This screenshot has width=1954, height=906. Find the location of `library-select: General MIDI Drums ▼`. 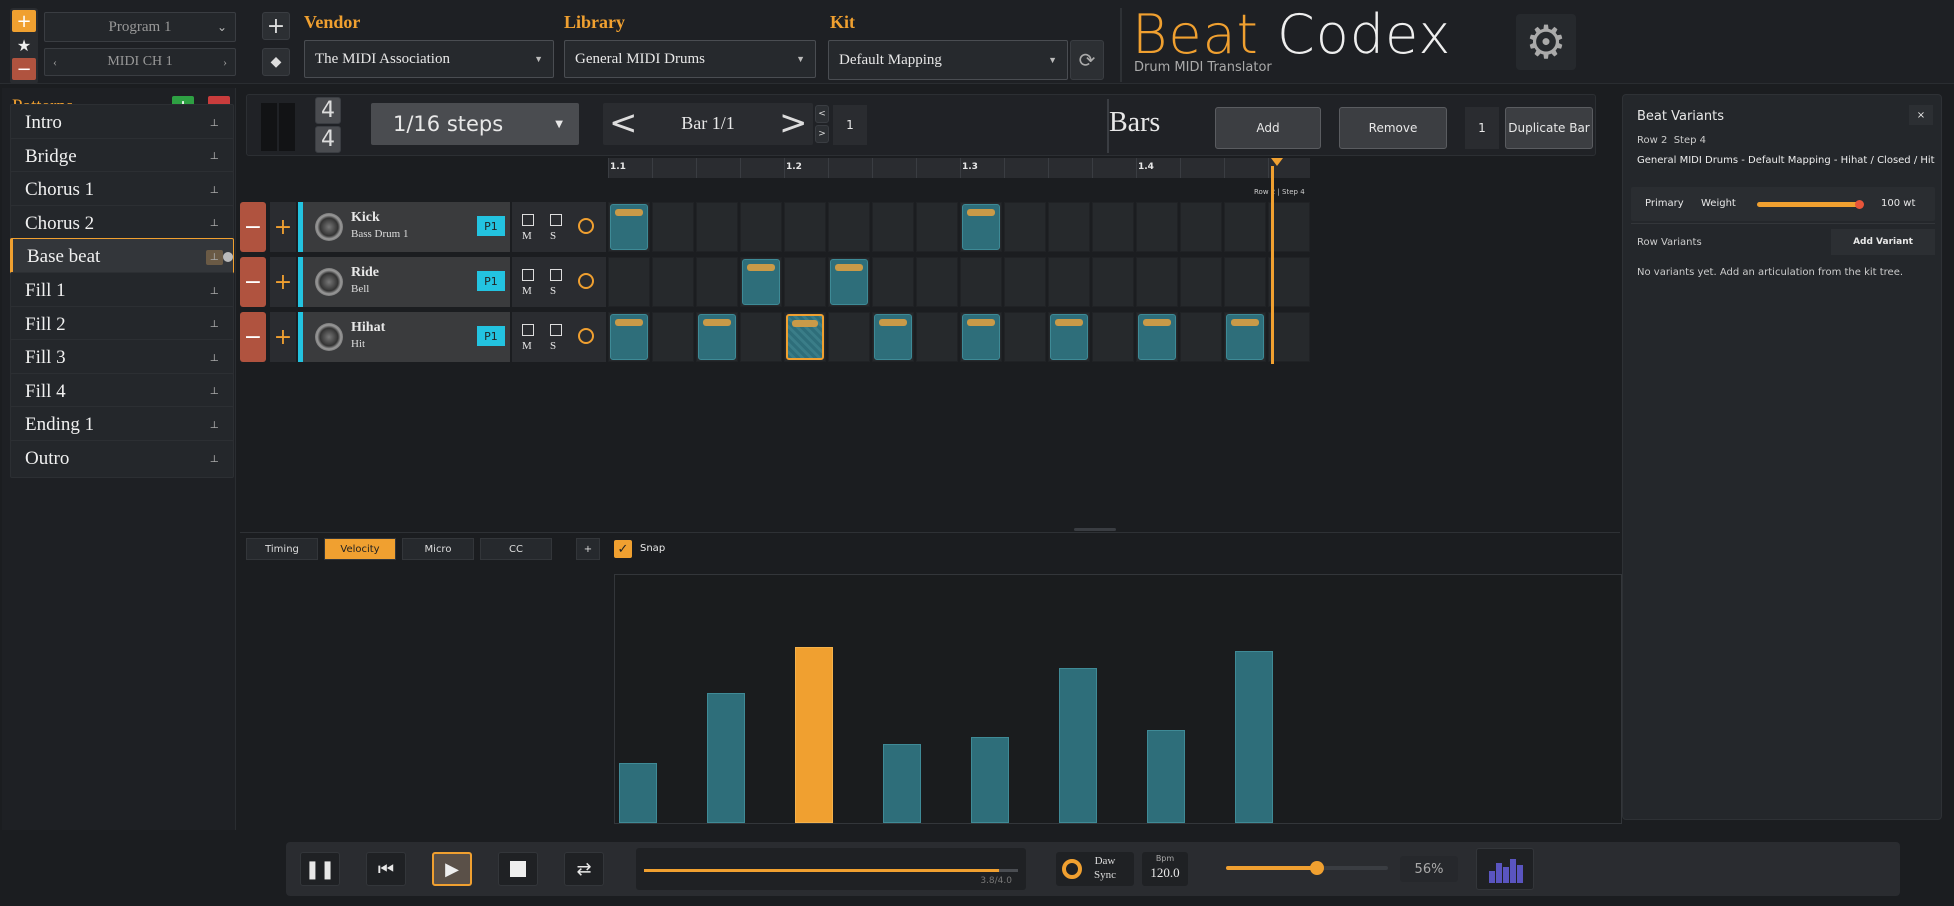

library-select: General MIDI Drums ▼ is located at coordinates (690, 59).